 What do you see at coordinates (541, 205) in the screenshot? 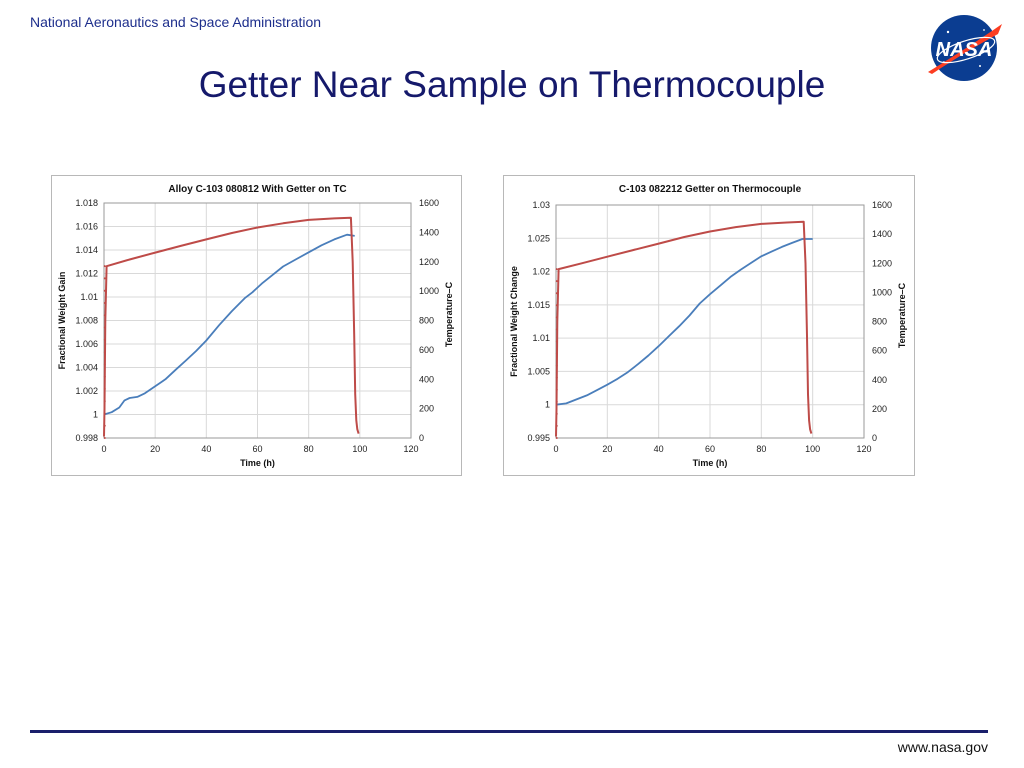
I see `y-tick-label: 1.03` at bounding box center [541, 205].